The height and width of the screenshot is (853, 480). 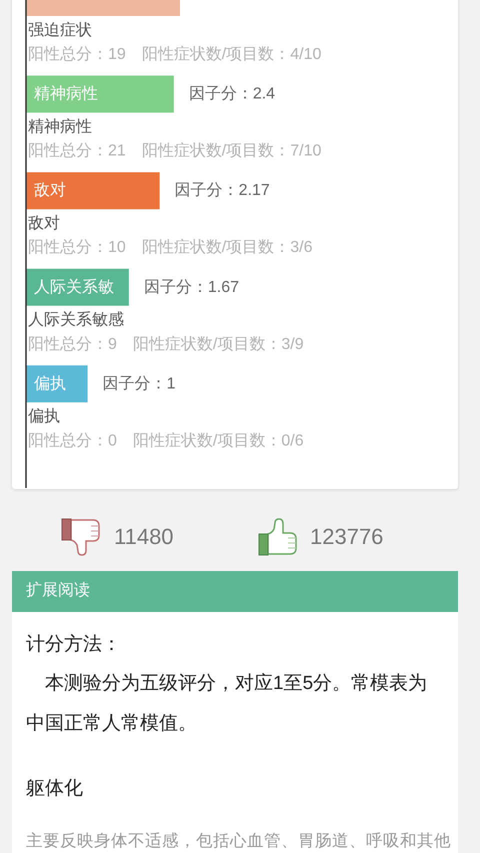 What do you see at coordinates (58, 591) in the screenshot?
I see `text: 扩展阅读` at bounding box center [58, 591].